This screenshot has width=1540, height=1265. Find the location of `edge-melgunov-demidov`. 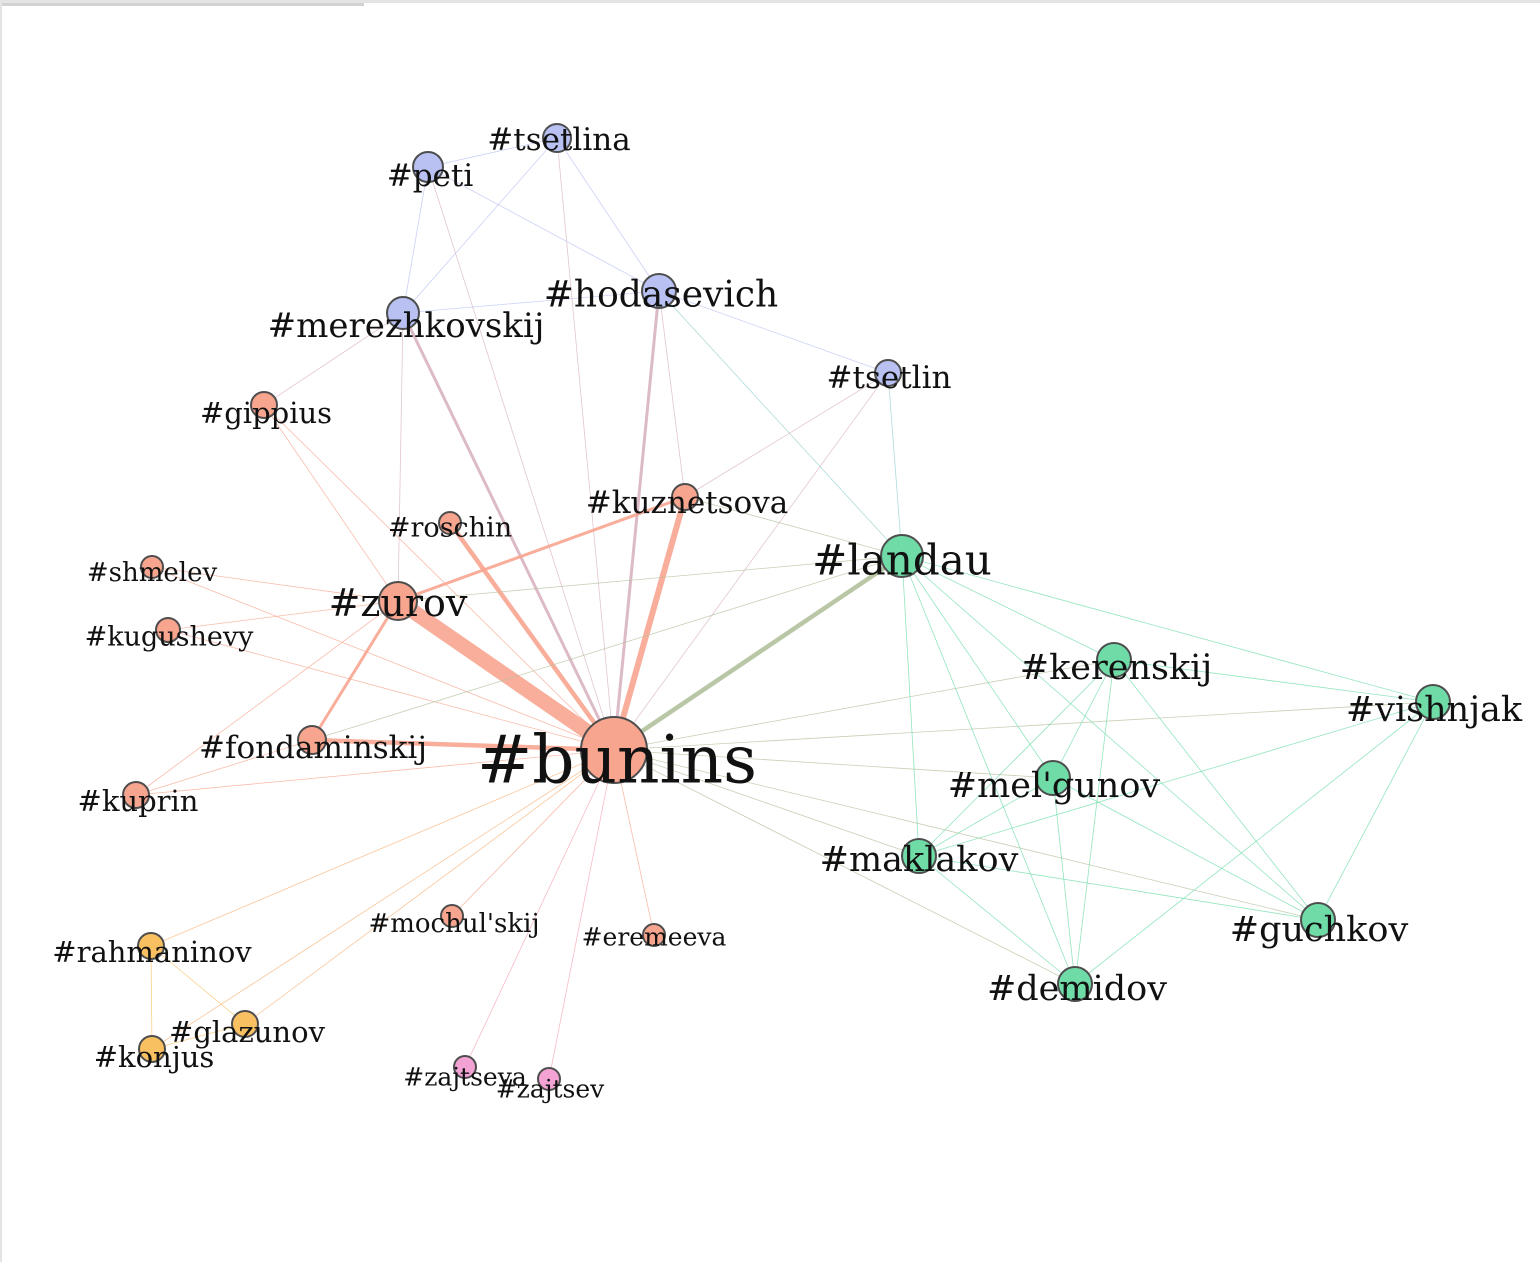

edge-melgunov-demidov is located at coordinates (1064, 881).